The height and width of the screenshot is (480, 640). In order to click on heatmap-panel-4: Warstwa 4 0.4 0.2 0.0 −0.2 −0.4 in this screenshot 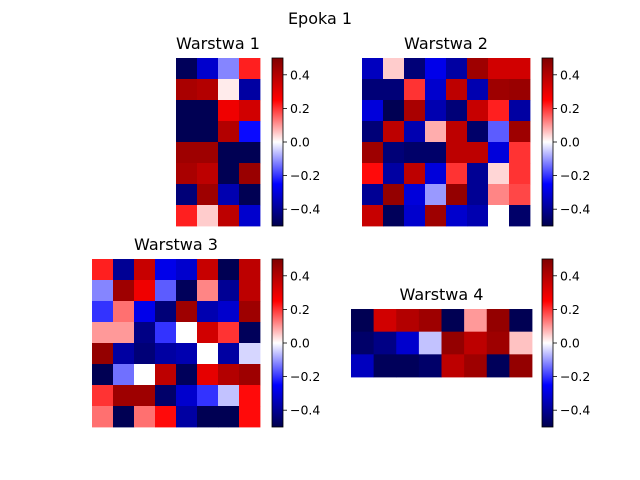, I will do `click(470, 343)`.